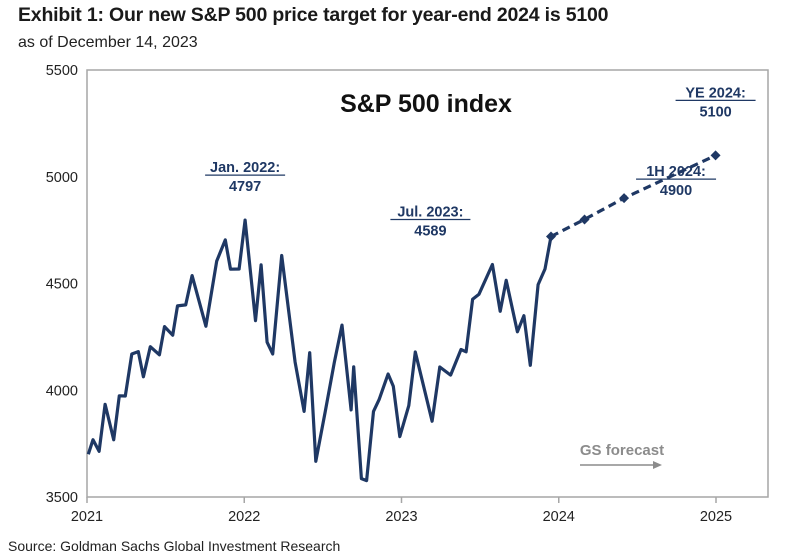 The width and height of the screenshot is (800, 560). Describe the element at coordinates (559, 517) in the screenshot. I see `x-tick-label: 2024` at that location.